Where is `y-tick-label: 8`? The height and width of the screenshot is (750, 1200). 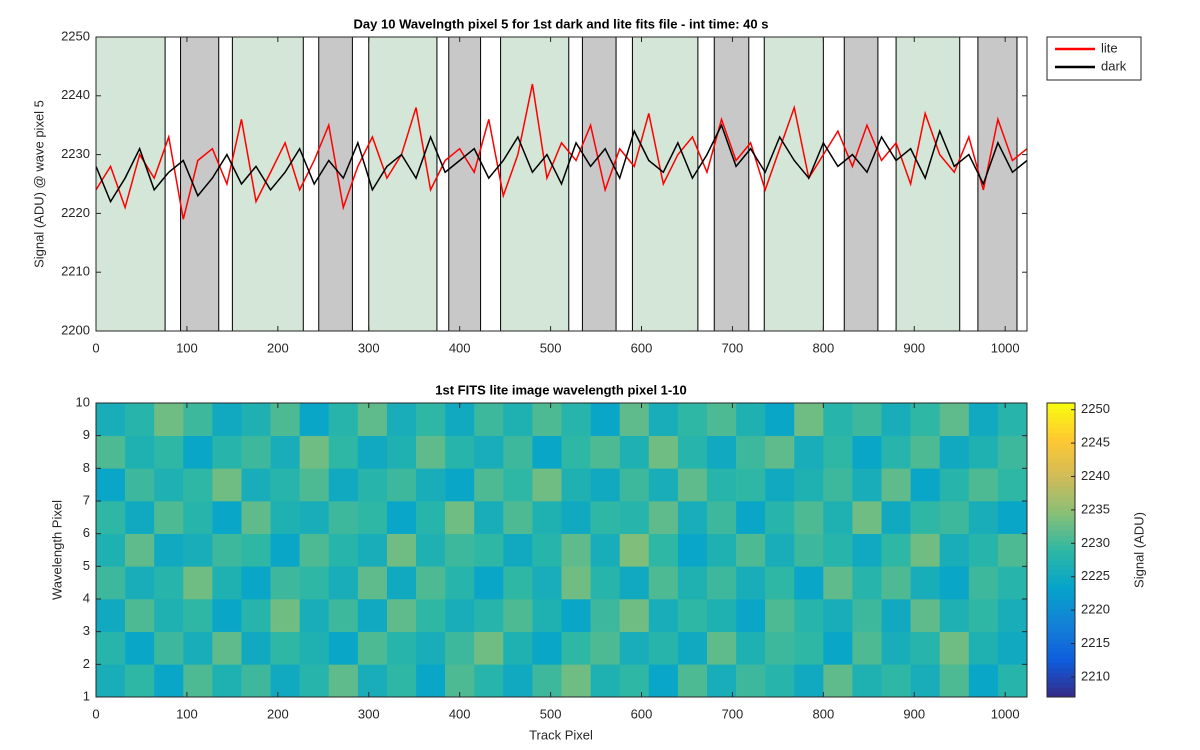 y-tick-label: 8 is located at coordinates (86, 467).